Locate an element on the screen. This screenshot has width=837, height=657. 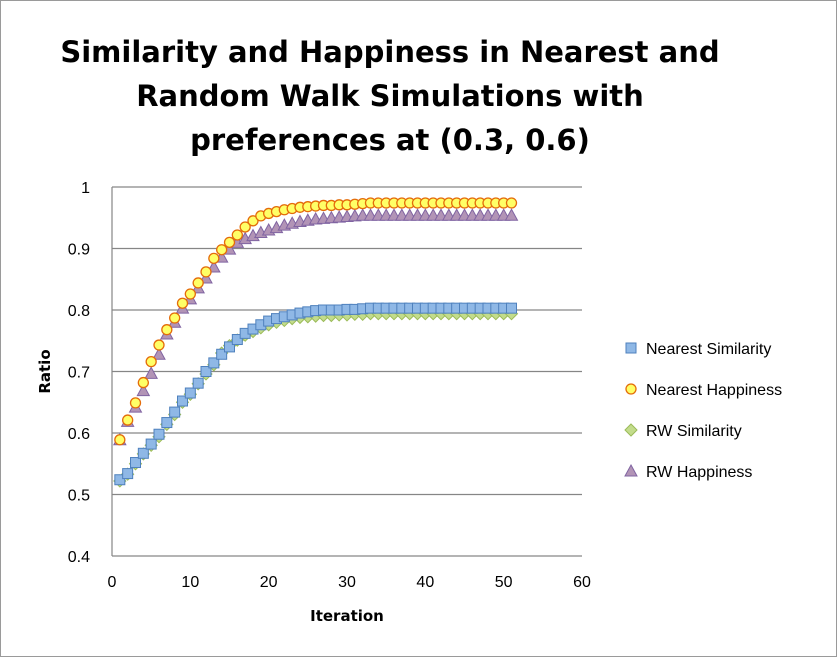
legend-label: RW Similarity is located at coordinates (694, 431).